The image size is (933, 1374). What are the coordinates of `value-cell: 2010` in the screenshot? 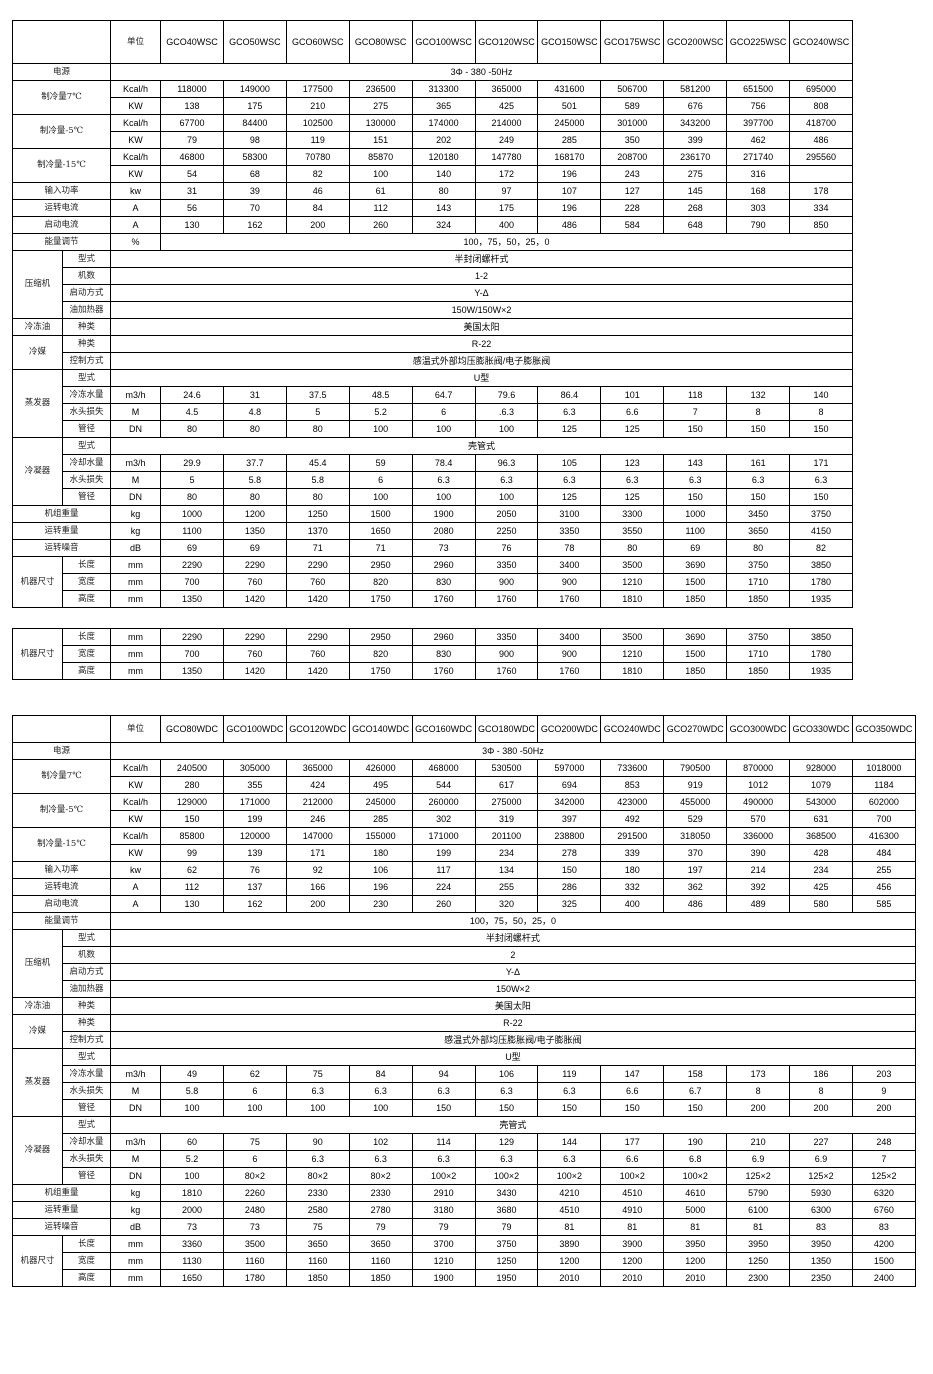 It's located at (695, 1278).